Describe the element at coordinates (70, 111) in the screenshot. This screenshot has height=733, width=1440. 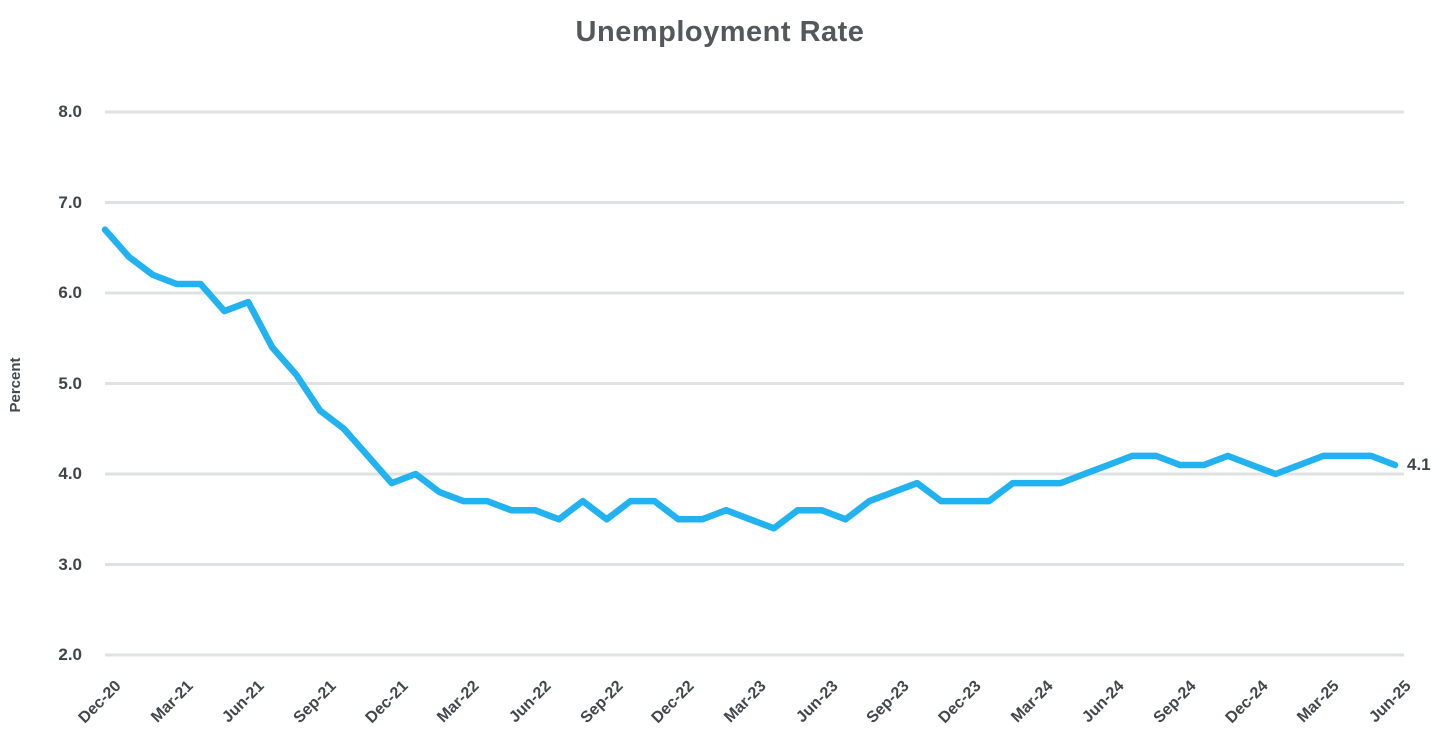
I see `y-tick-label: 8.0` at that location.